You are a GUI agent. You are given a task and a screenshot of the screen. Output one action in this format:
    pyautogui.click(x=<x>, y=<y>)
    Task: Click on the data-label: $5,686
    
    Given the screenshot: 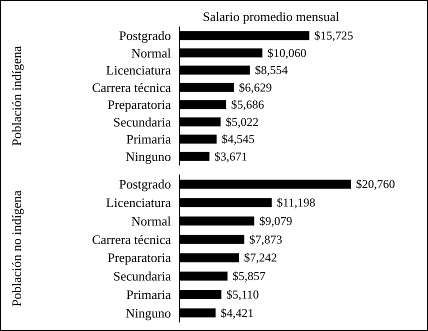 What is the action you would take?
    pyautogui.click(x=247, y=105)
    